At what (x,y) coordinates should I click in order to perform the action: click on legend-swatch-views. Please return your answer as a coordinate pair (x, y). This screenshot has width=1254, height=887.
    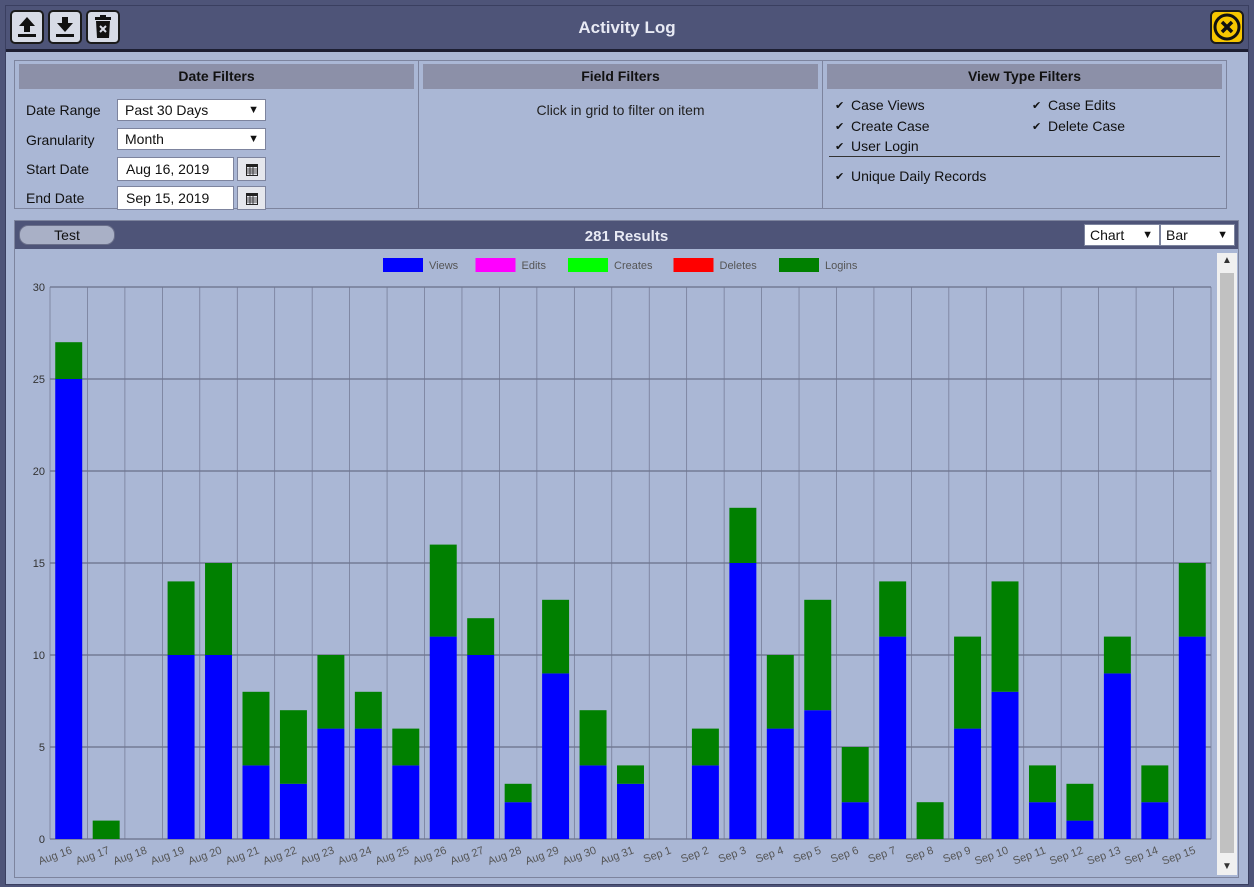
    Looking at the image, I should click on (403, 265).